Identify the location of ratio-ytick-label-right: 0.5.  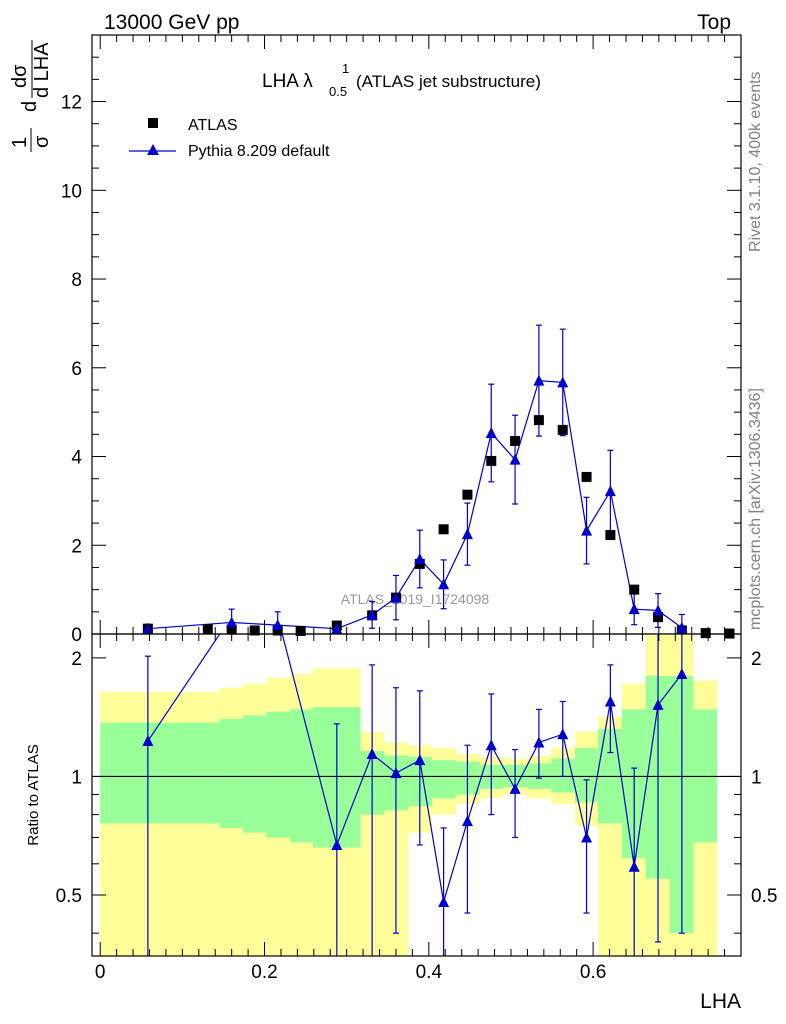
(764, 896).